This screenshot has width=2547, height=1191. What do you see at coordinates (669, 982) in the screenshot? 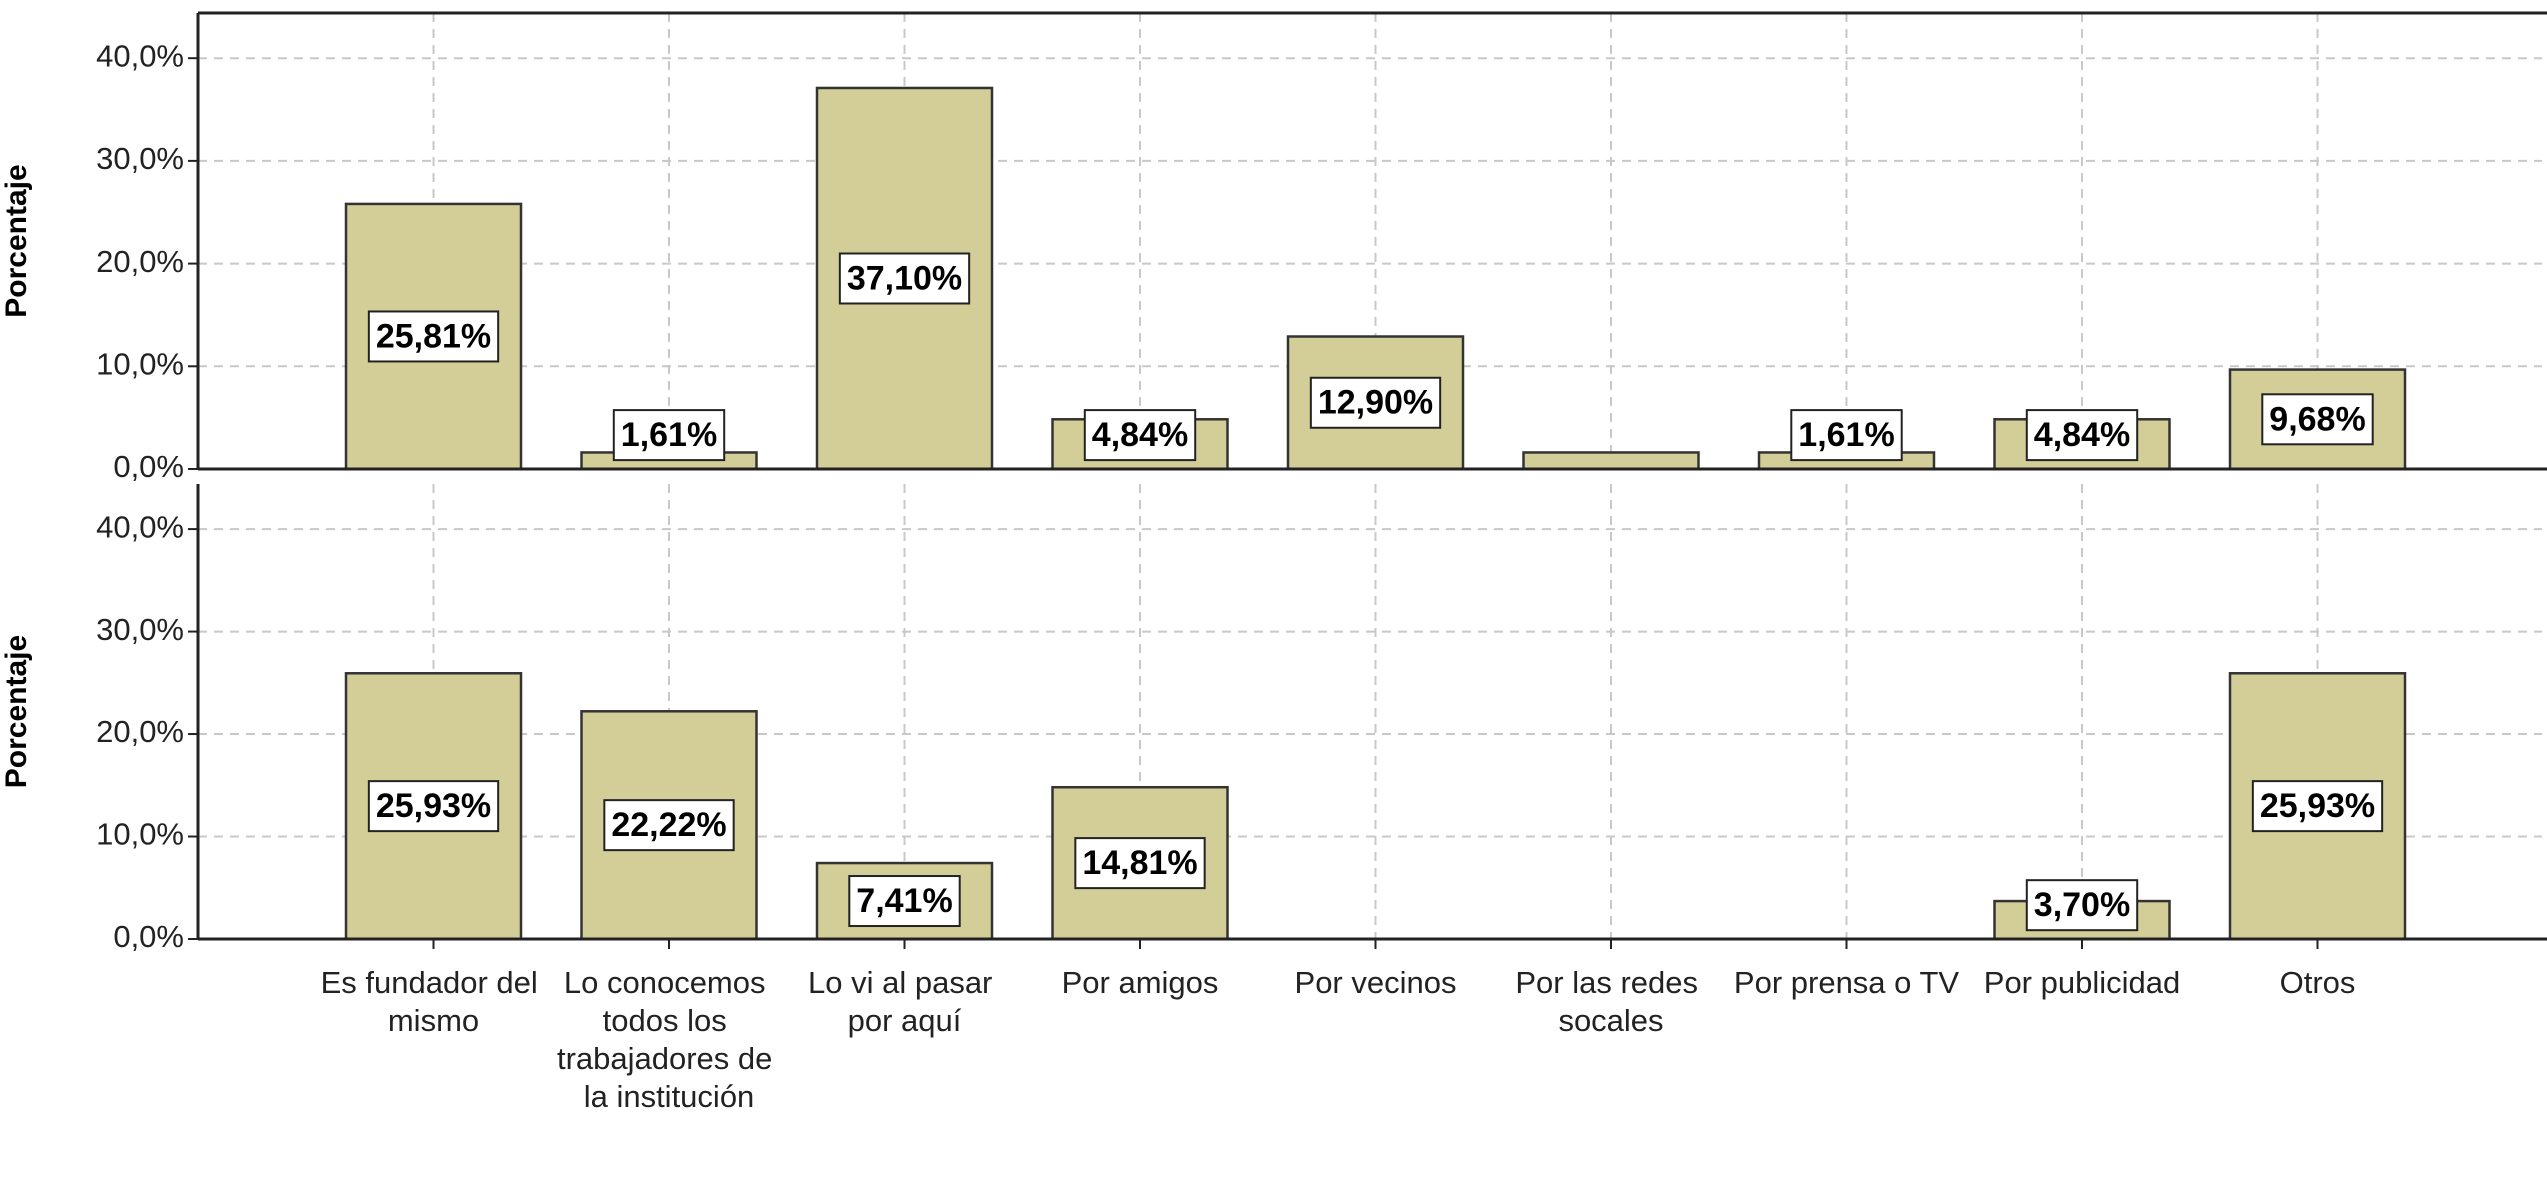
I see `x-tick-label-line: Lo conocemos` at bounding box center [669, 982].